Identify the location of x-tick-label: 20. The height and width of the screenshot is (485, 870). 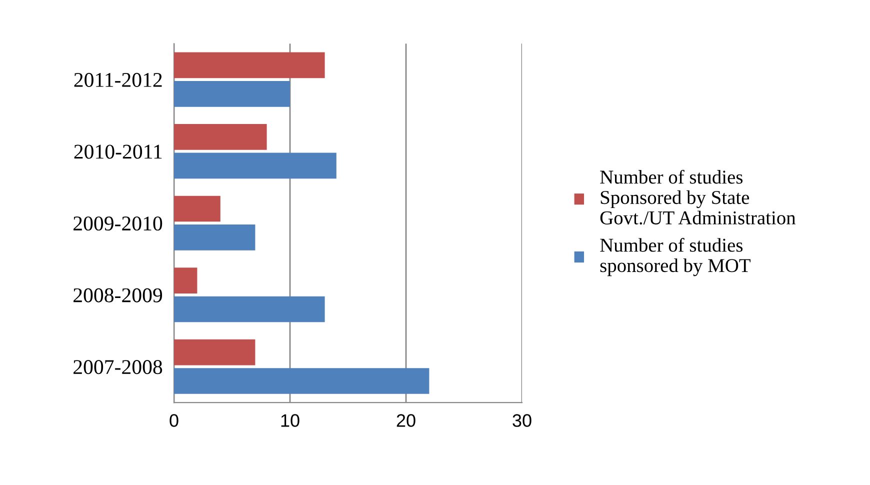
(406, 420).